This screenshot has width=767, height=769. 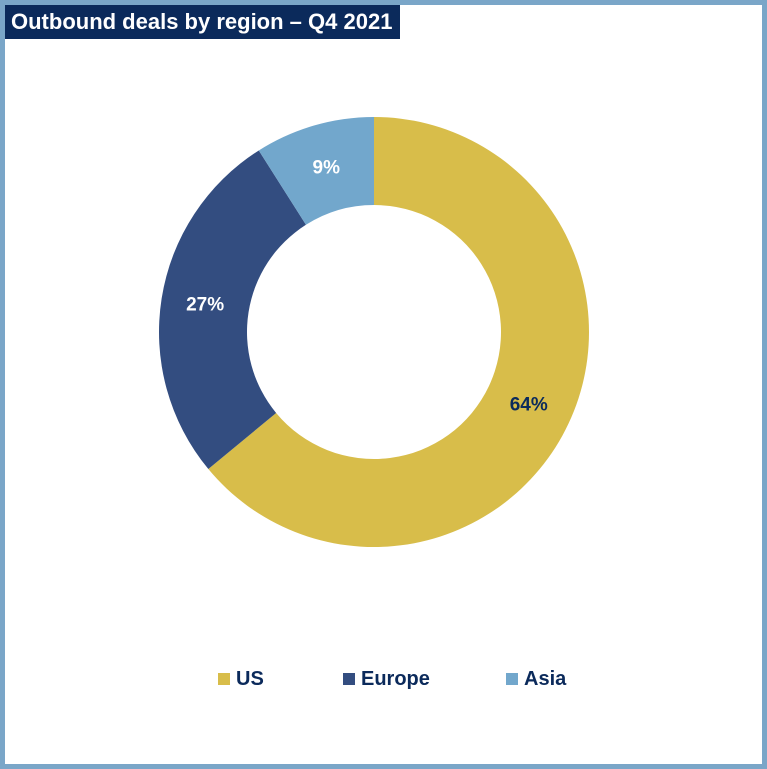 What do you see at coordinates (545, 678) in the screenshot?
I see `legend-label-asia: Asia` at bounding box center [545, 678].